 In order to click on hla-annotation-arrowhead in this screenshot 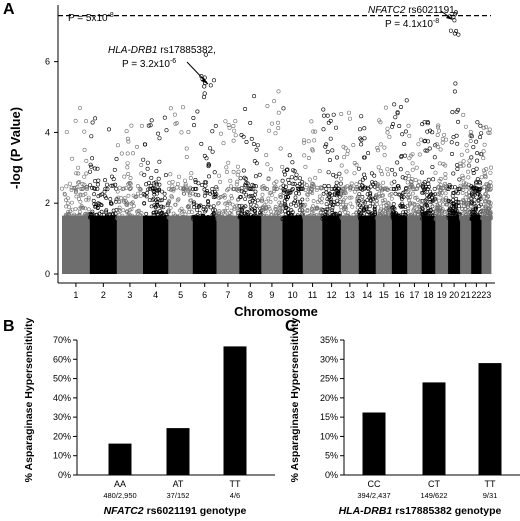, I will do `click(204, 81)`.